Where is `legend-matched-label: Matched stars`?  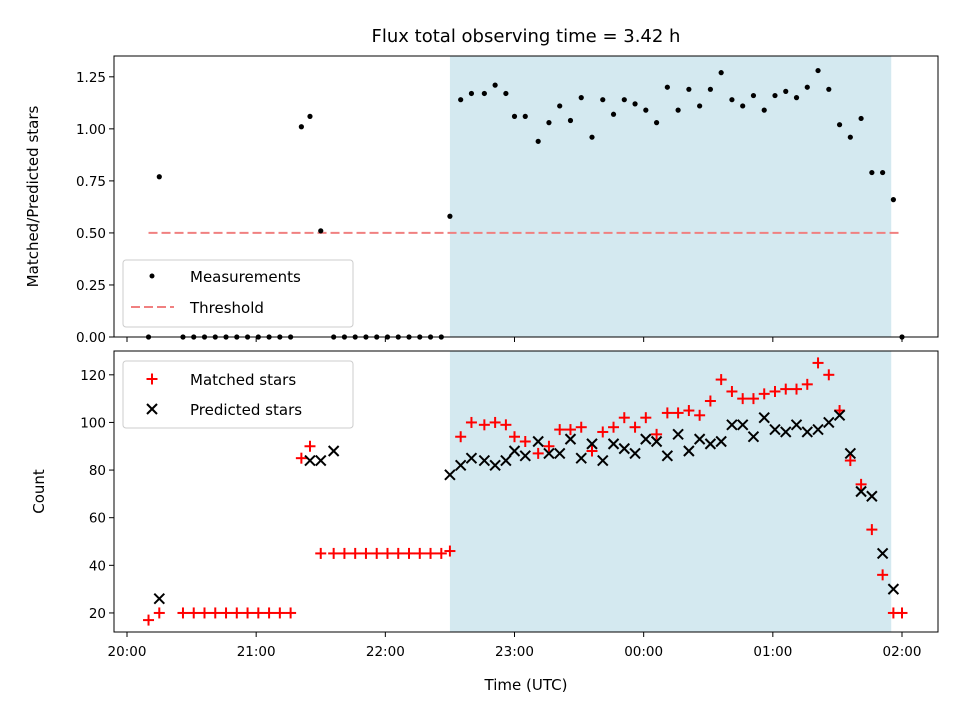 legend-matched-label: Matched stars is located at coordinates (243, 380).